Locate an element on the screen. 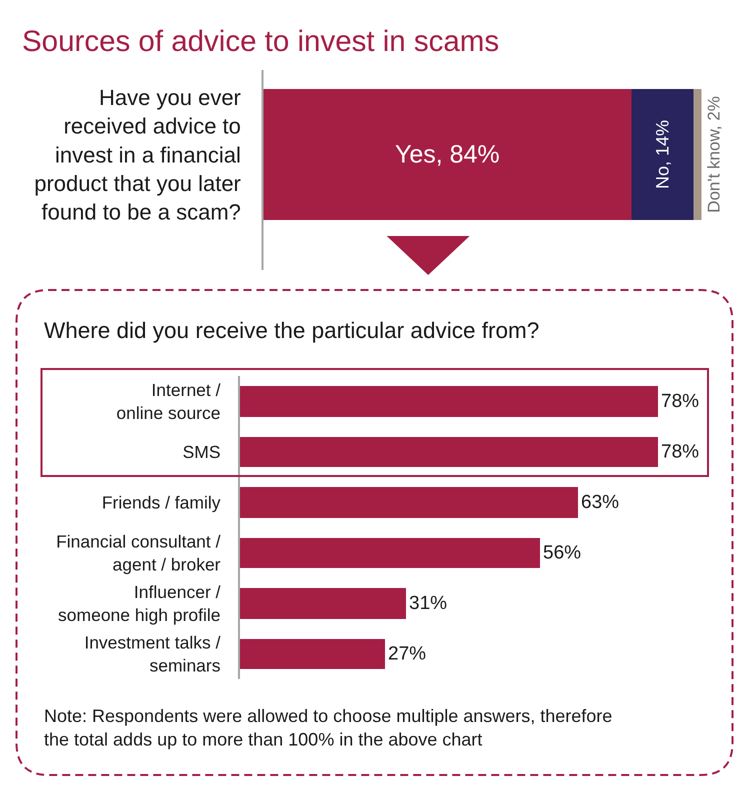  data-label: 56% is located at coordinates (562, 553).